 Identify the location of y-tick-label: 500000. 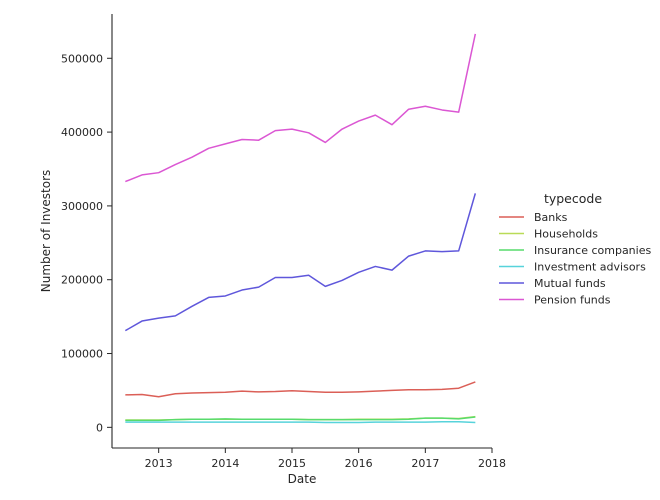
(82, 58).